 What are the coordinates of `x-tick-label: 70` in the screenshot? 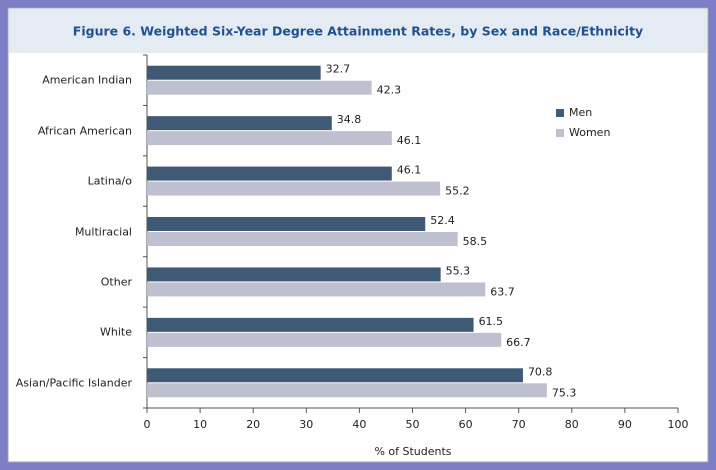 It's located at (519, 424).